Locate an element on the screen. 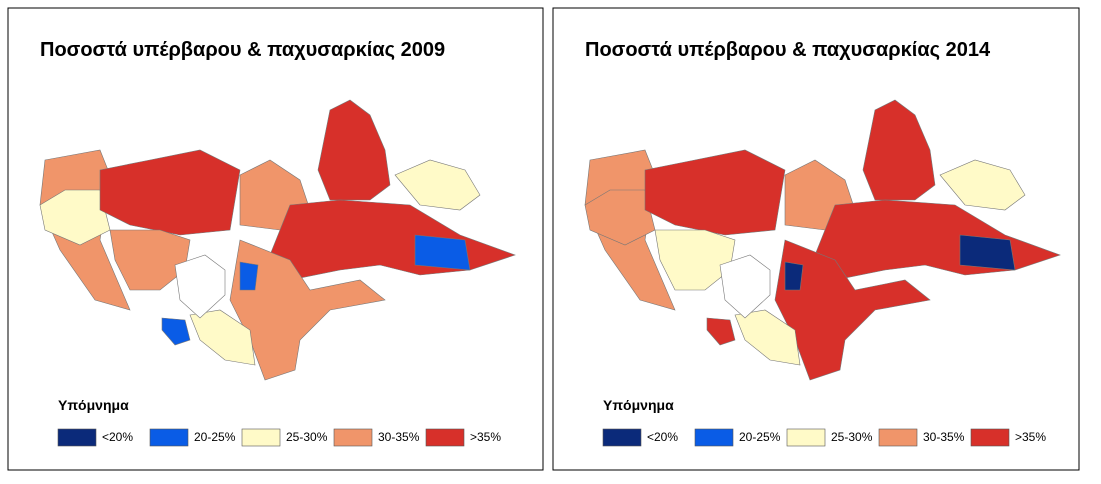  map-title: Ποσοστά υπέρβαρου & παχυσαρκίας 2009 is located at coordinates (242, 50).